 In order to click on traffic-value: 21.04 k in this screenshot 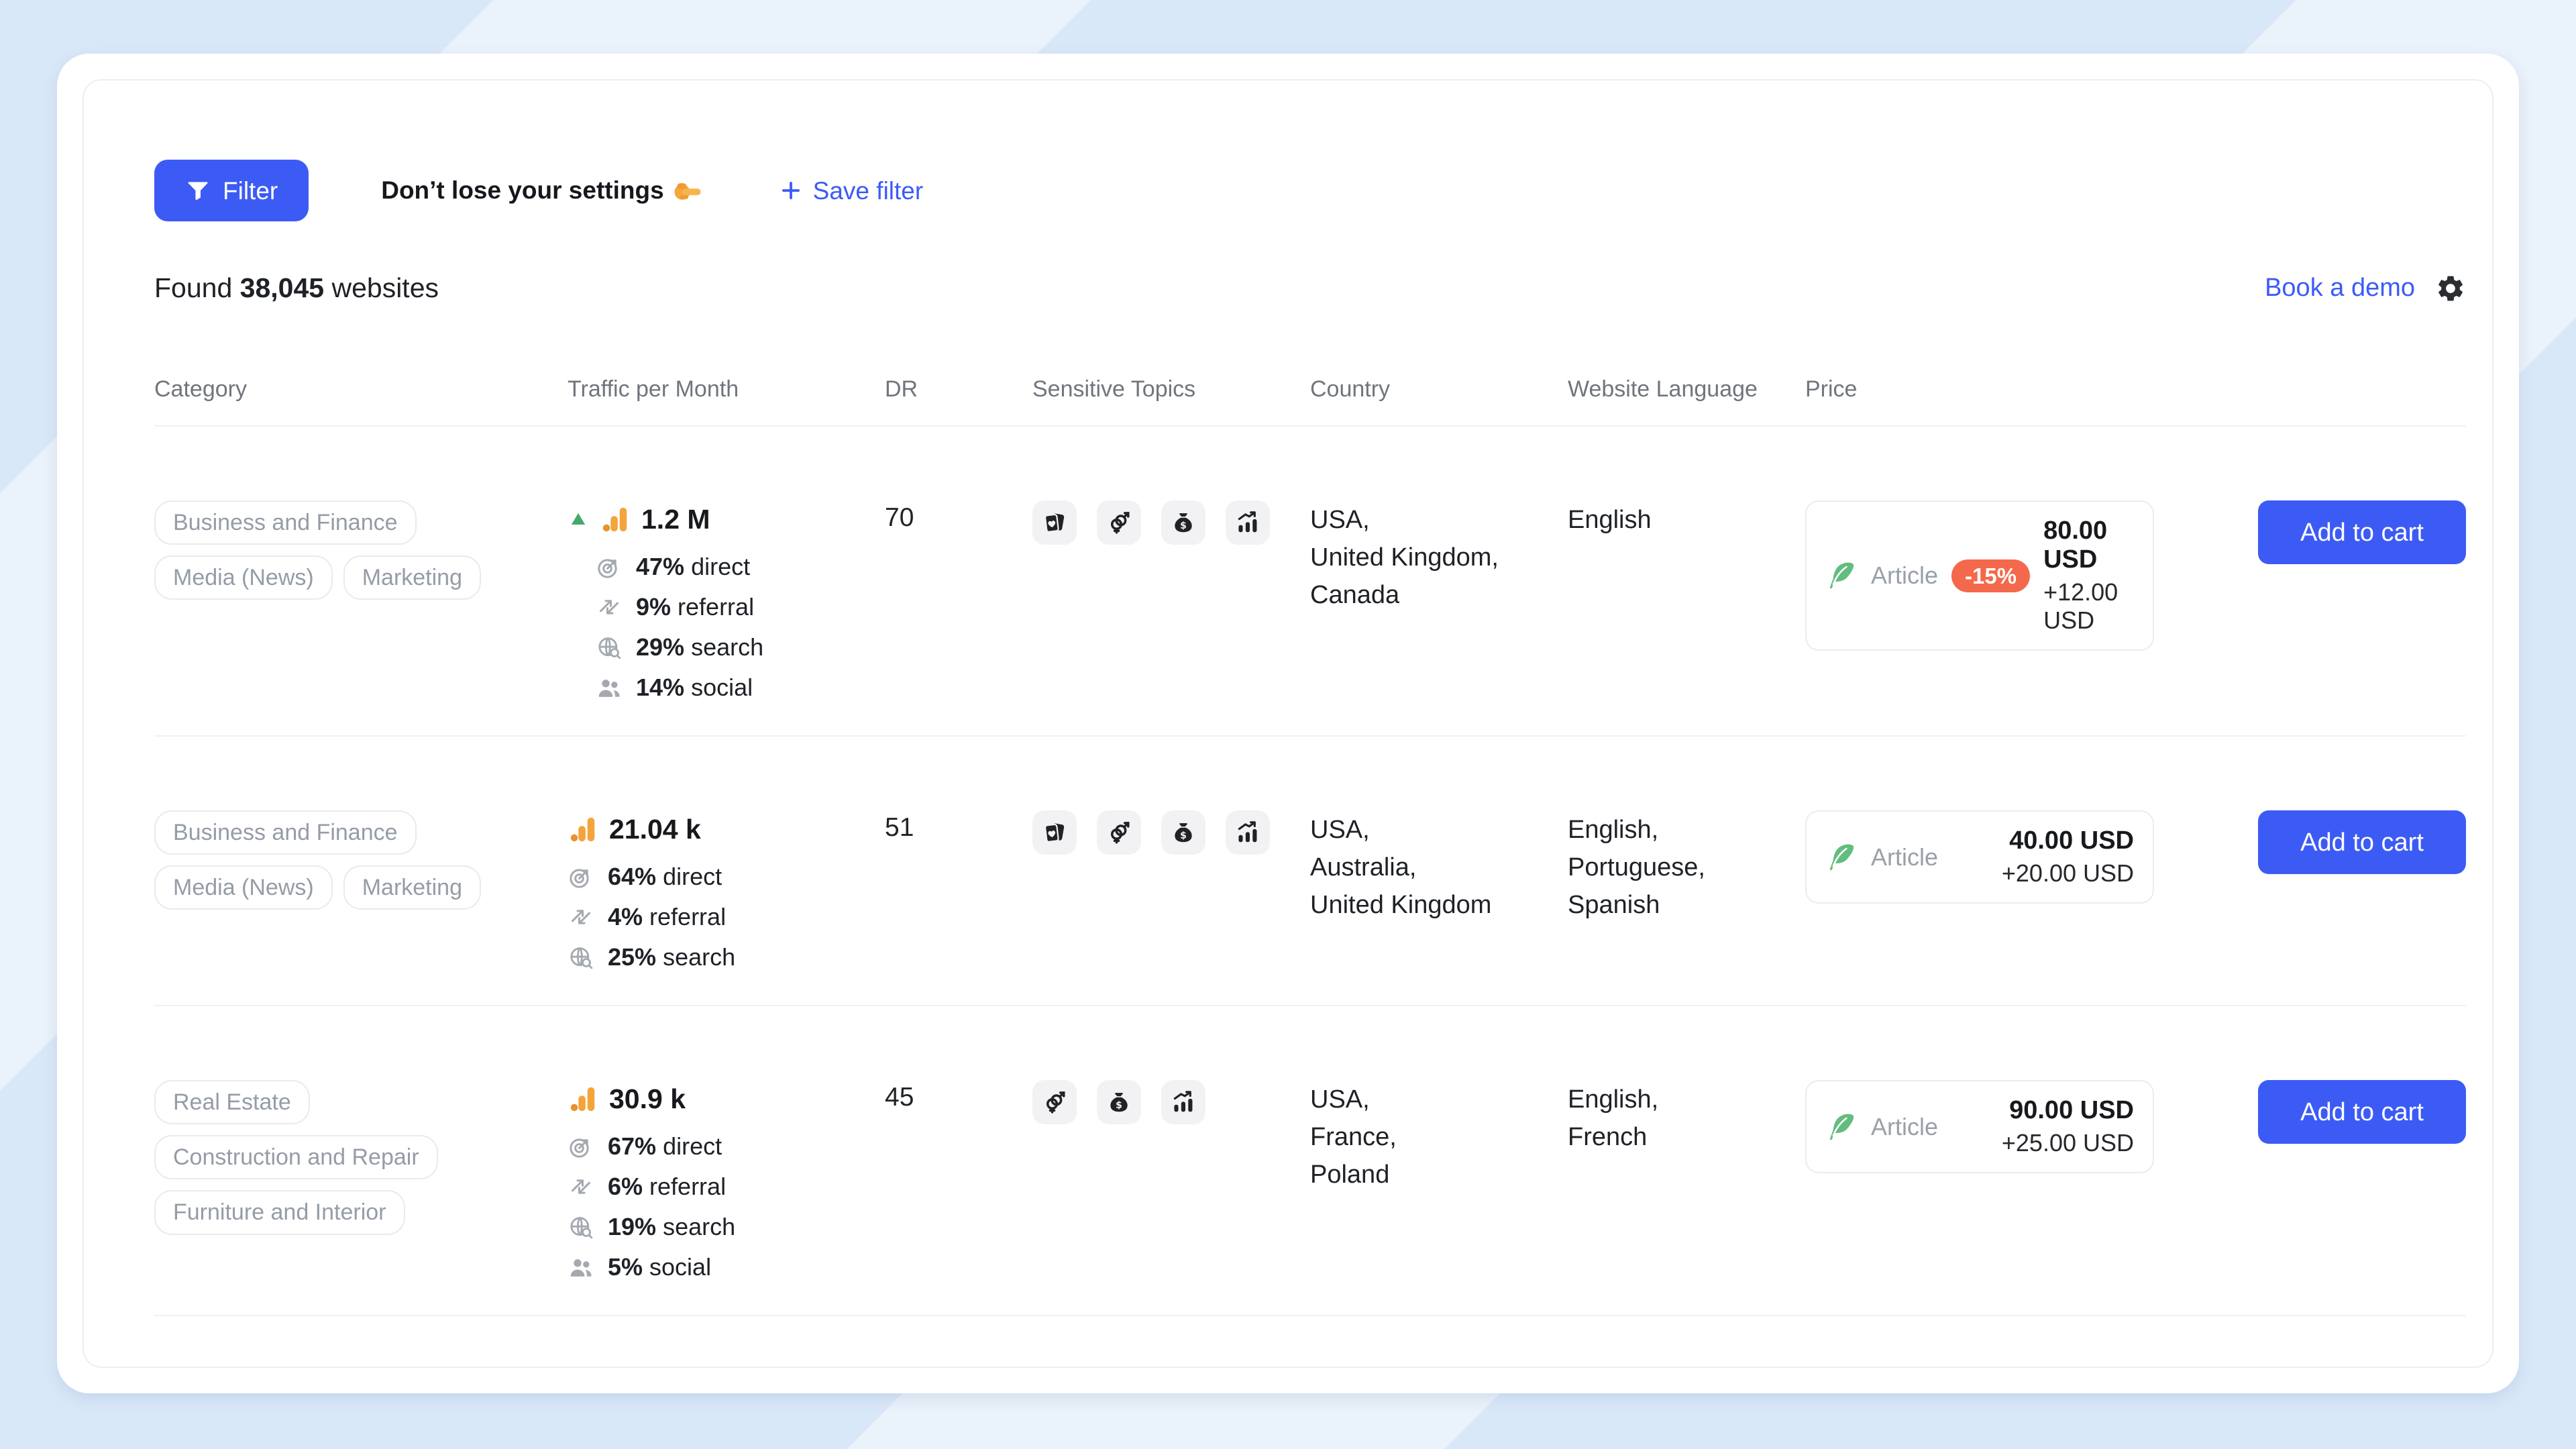, I will do `click(655, 829)`.